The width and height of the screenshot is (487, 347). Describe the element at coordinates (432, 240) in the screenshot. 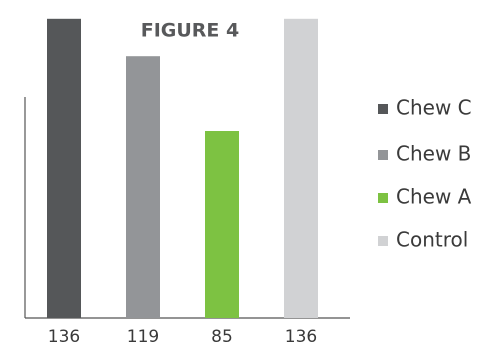

I see `legend-label: Control` at that location.